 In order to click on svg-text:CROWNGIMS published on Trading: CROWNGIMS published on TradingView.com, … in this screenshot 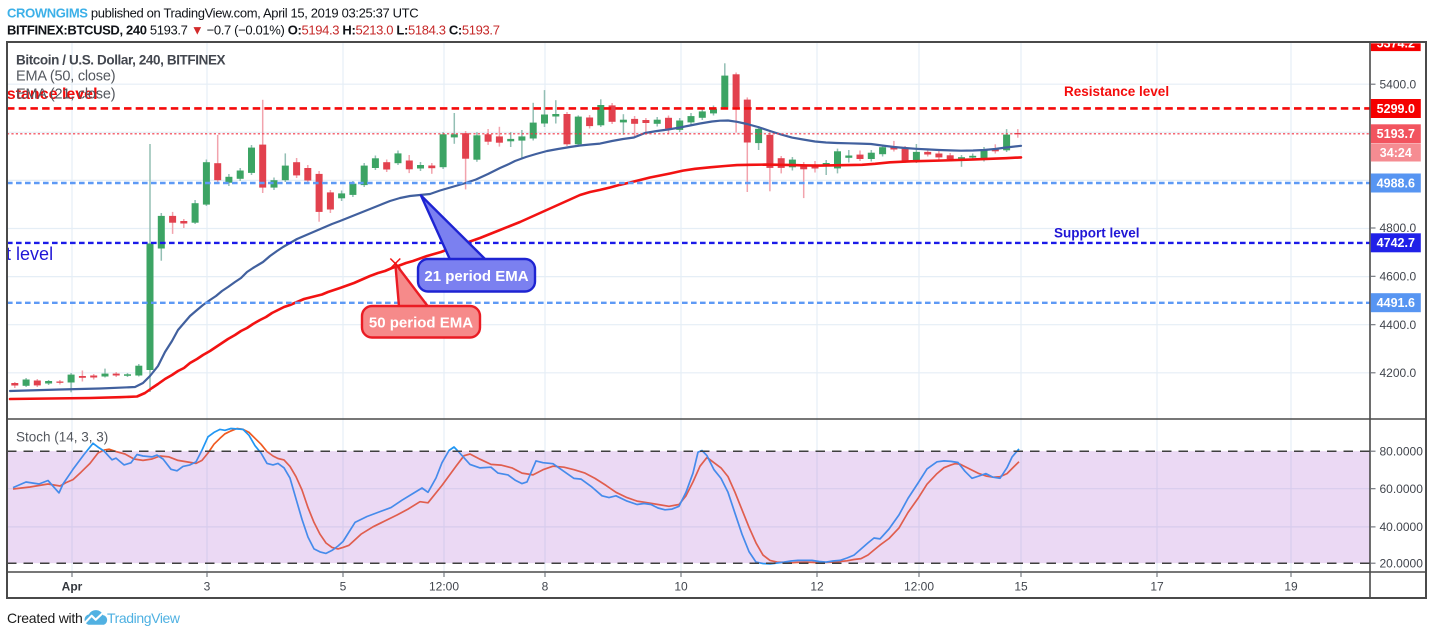, I will do `click(212, 13)`.